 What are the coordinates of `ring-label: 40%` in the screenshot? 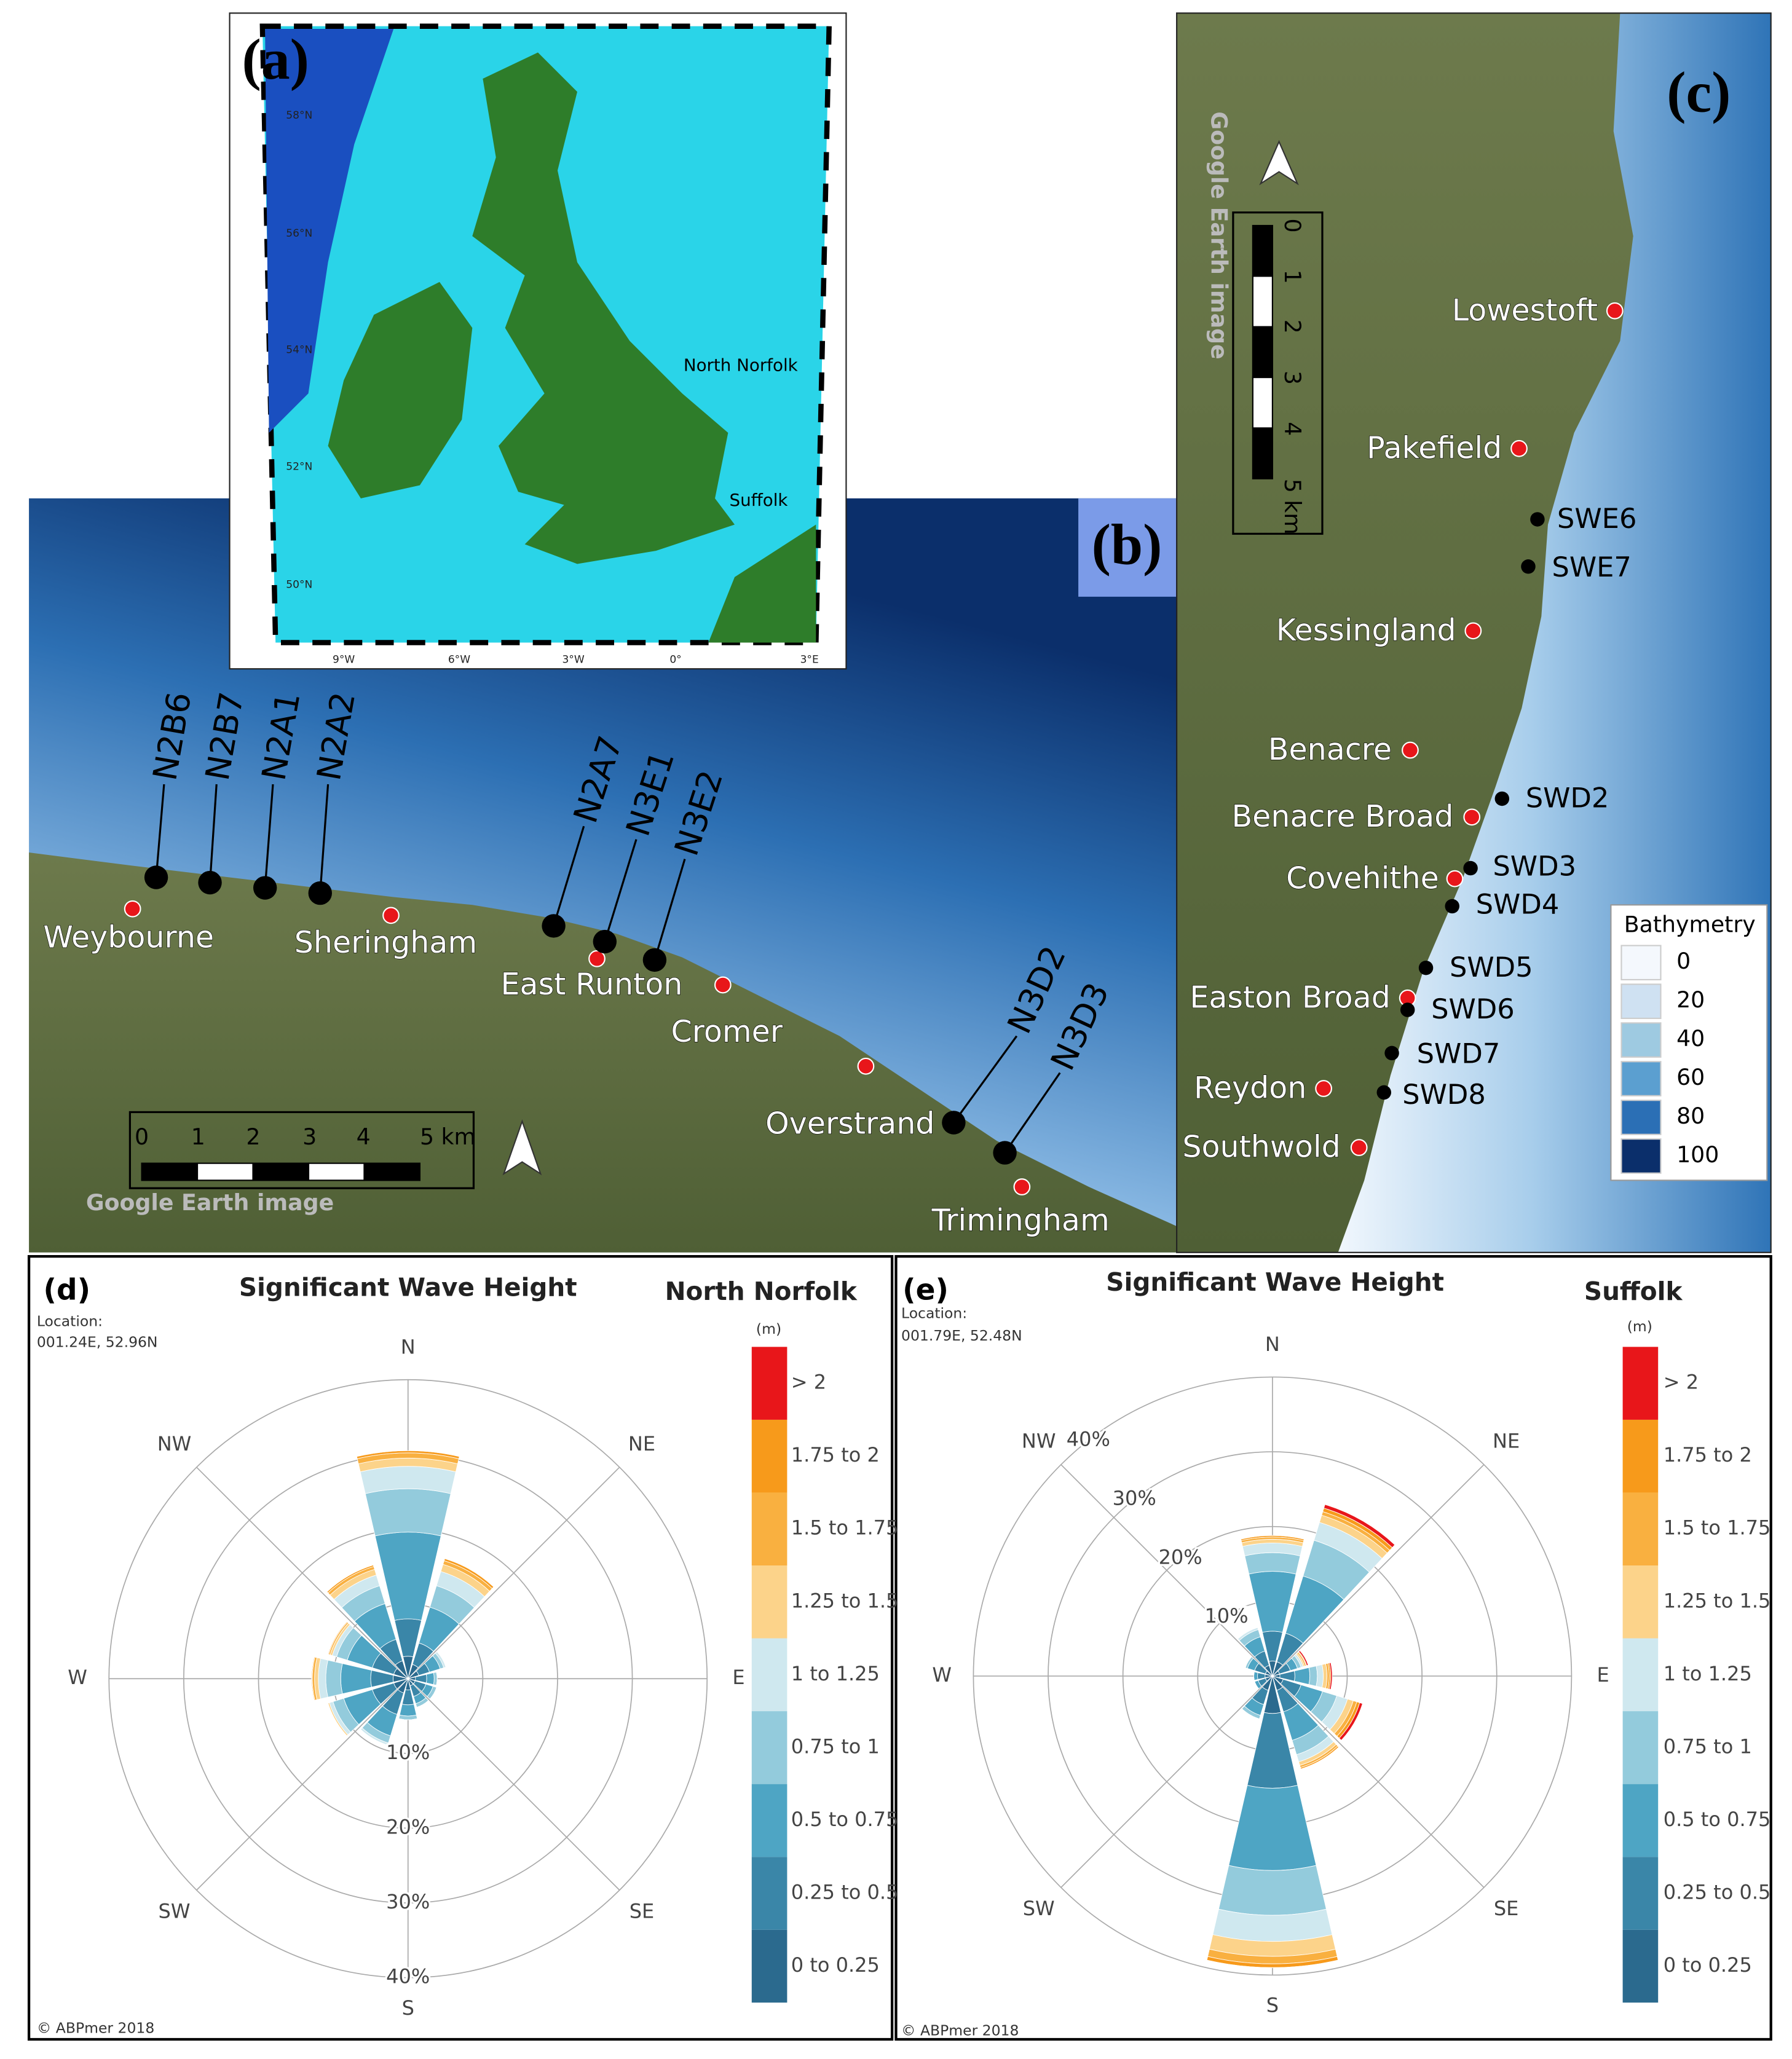 It's located at (1088, 1440).